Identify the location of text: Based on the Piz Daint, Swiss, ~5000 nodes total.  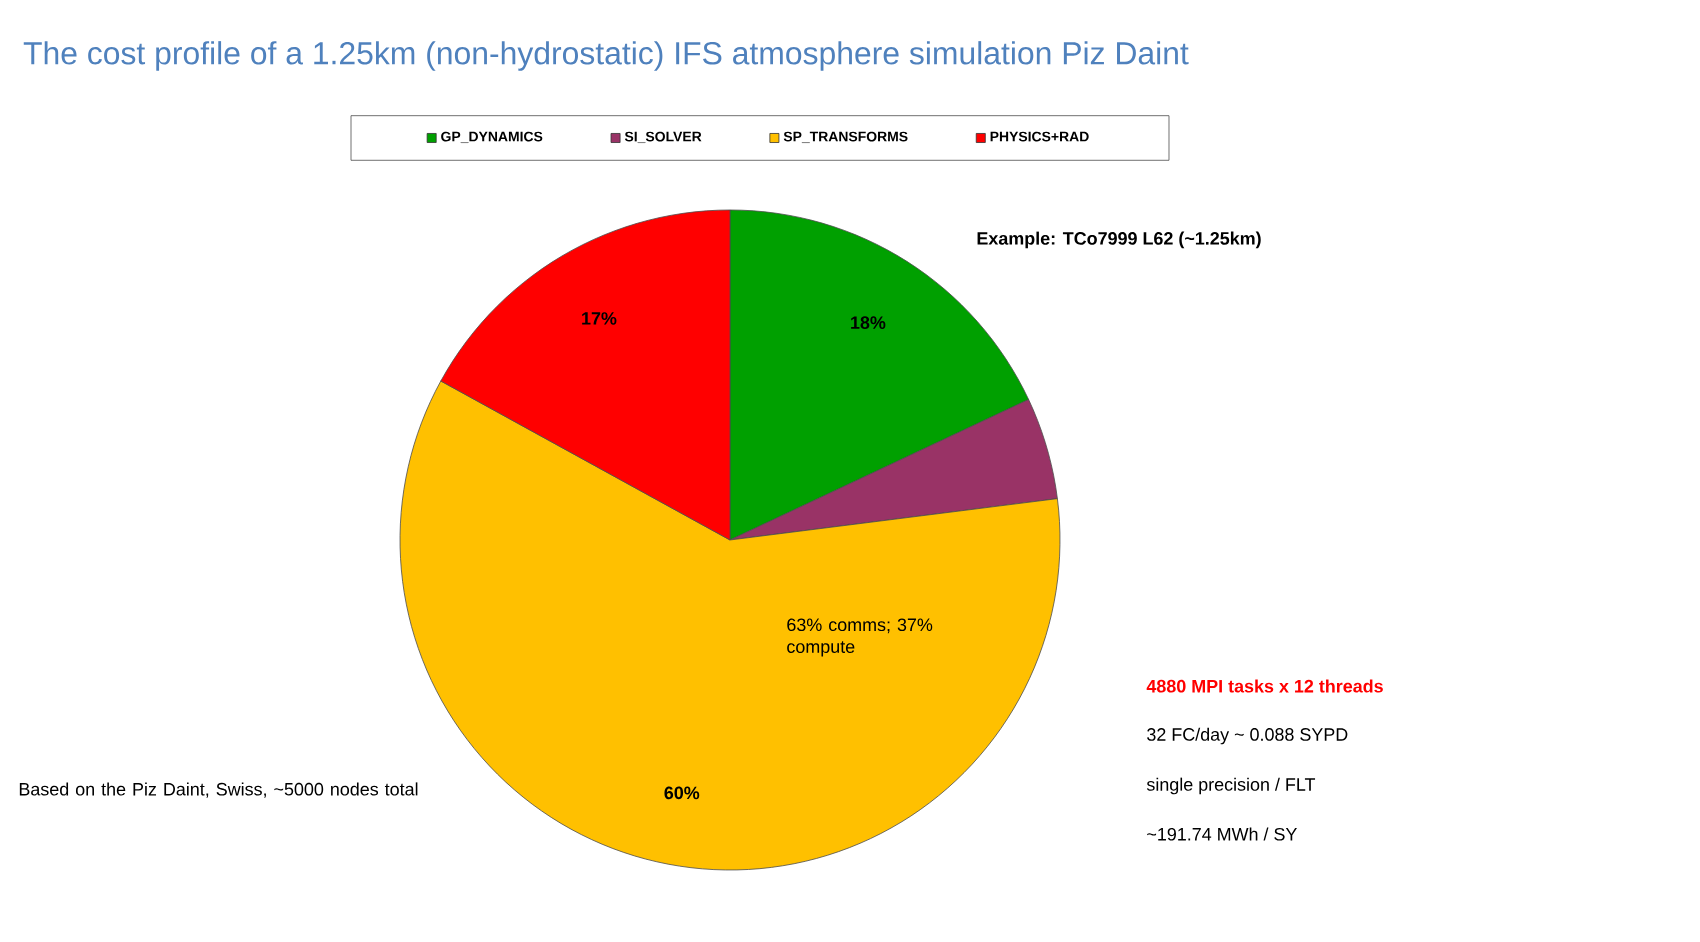
(218, 790).